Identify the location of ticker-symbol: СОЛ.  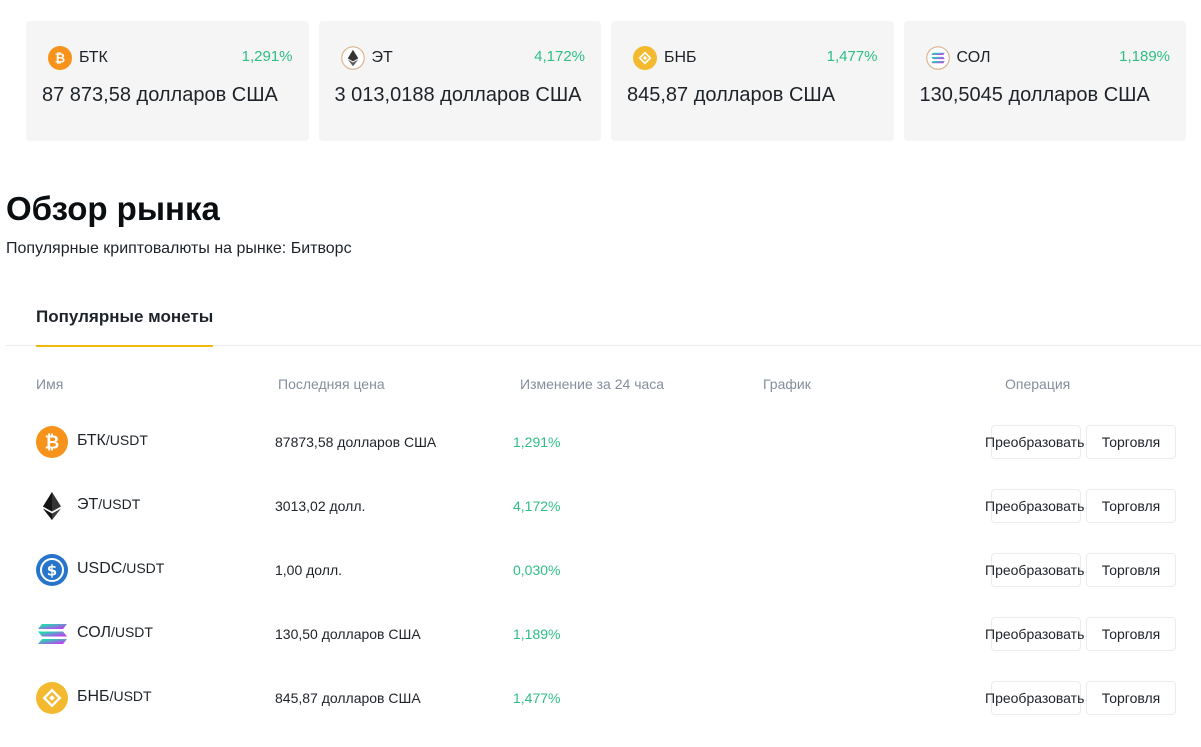
(973, 57).